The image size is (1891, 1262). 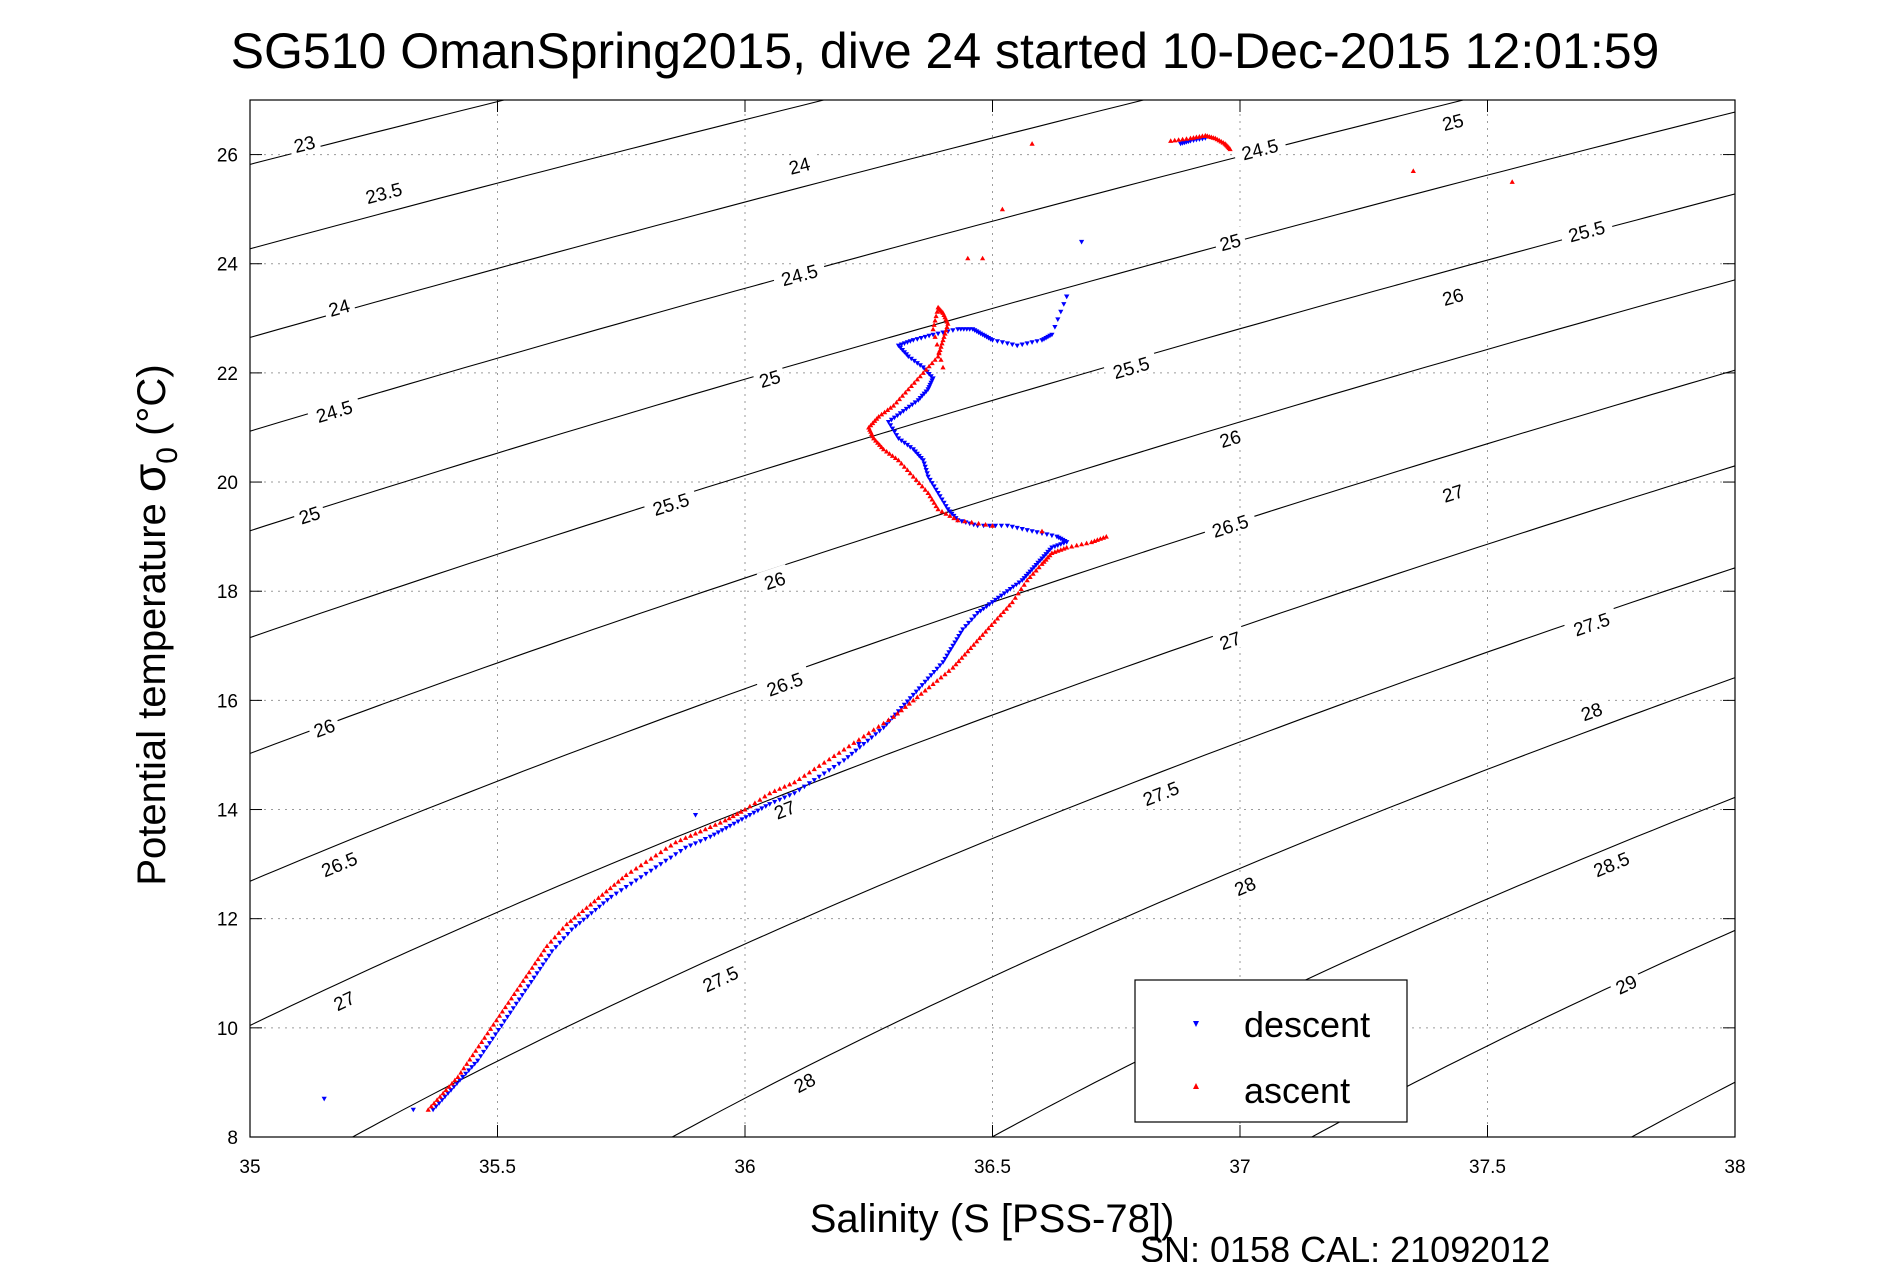 What do you see at coordinates (784, 683) in the screenshot?
I see `contour-label: 26.5` at bounding box center [784, 683].